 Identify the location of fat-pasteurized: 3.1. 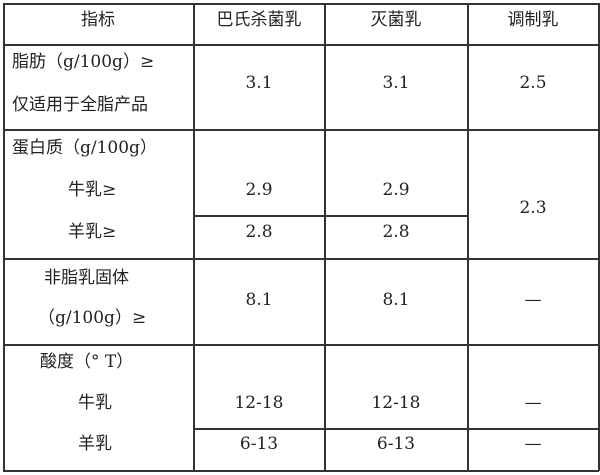
(259, 83).